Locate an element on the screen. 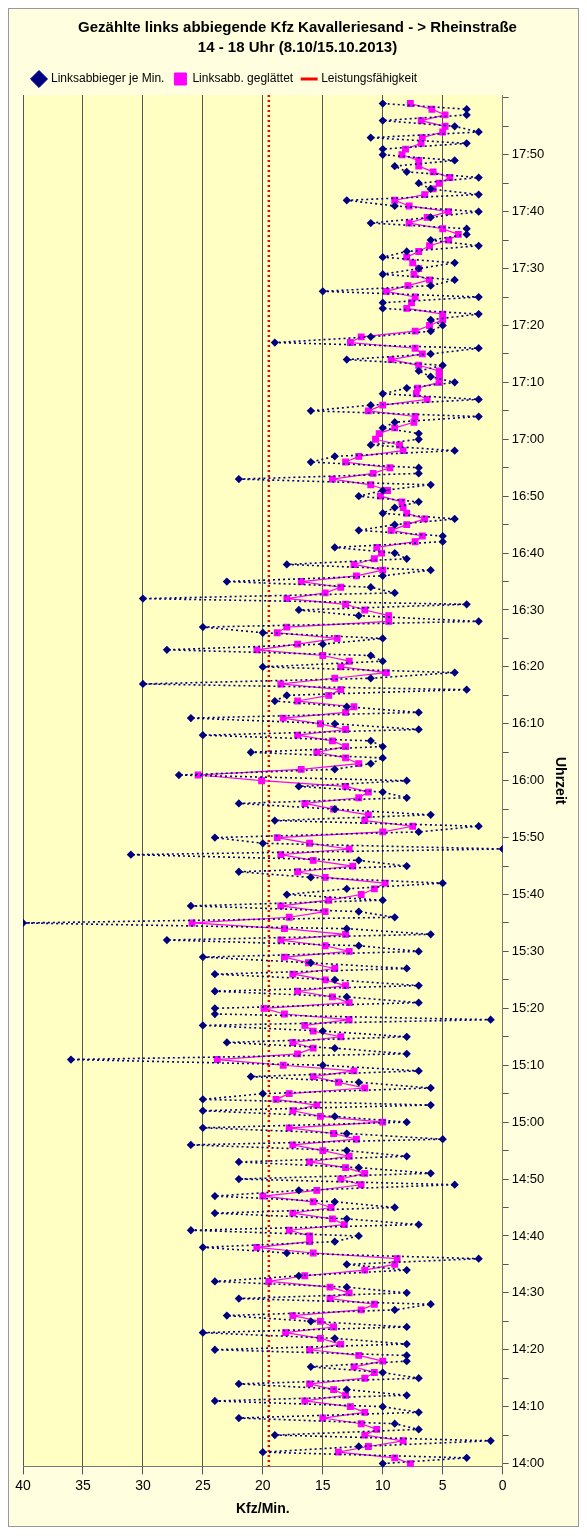 The height and width of the screenshot is (1537, 587). y-tick-label: 17:20 is located at coordinates (528, 325).